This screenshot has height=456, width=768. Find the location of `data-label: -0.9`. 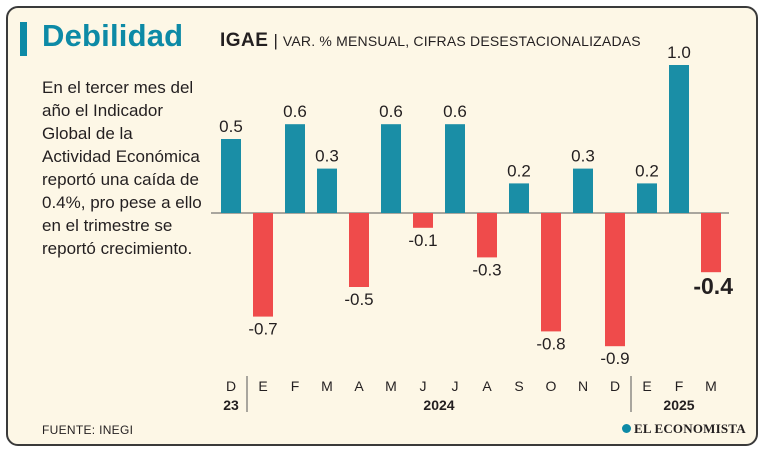

data-label: -0.9 is located at coordinates (614, 358).